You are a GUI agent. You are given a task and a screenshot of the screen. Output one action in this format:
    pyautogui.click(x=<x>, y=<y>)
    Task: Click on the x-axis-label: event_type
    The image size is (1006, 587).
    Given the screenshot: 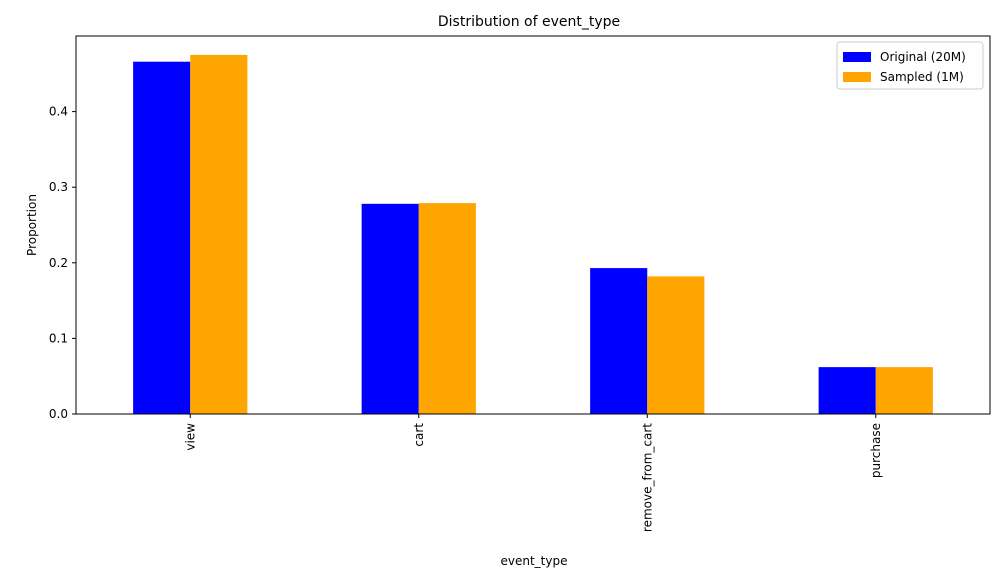 What is the action you would take?
    pyautogui.click(x=534, y=561)
    